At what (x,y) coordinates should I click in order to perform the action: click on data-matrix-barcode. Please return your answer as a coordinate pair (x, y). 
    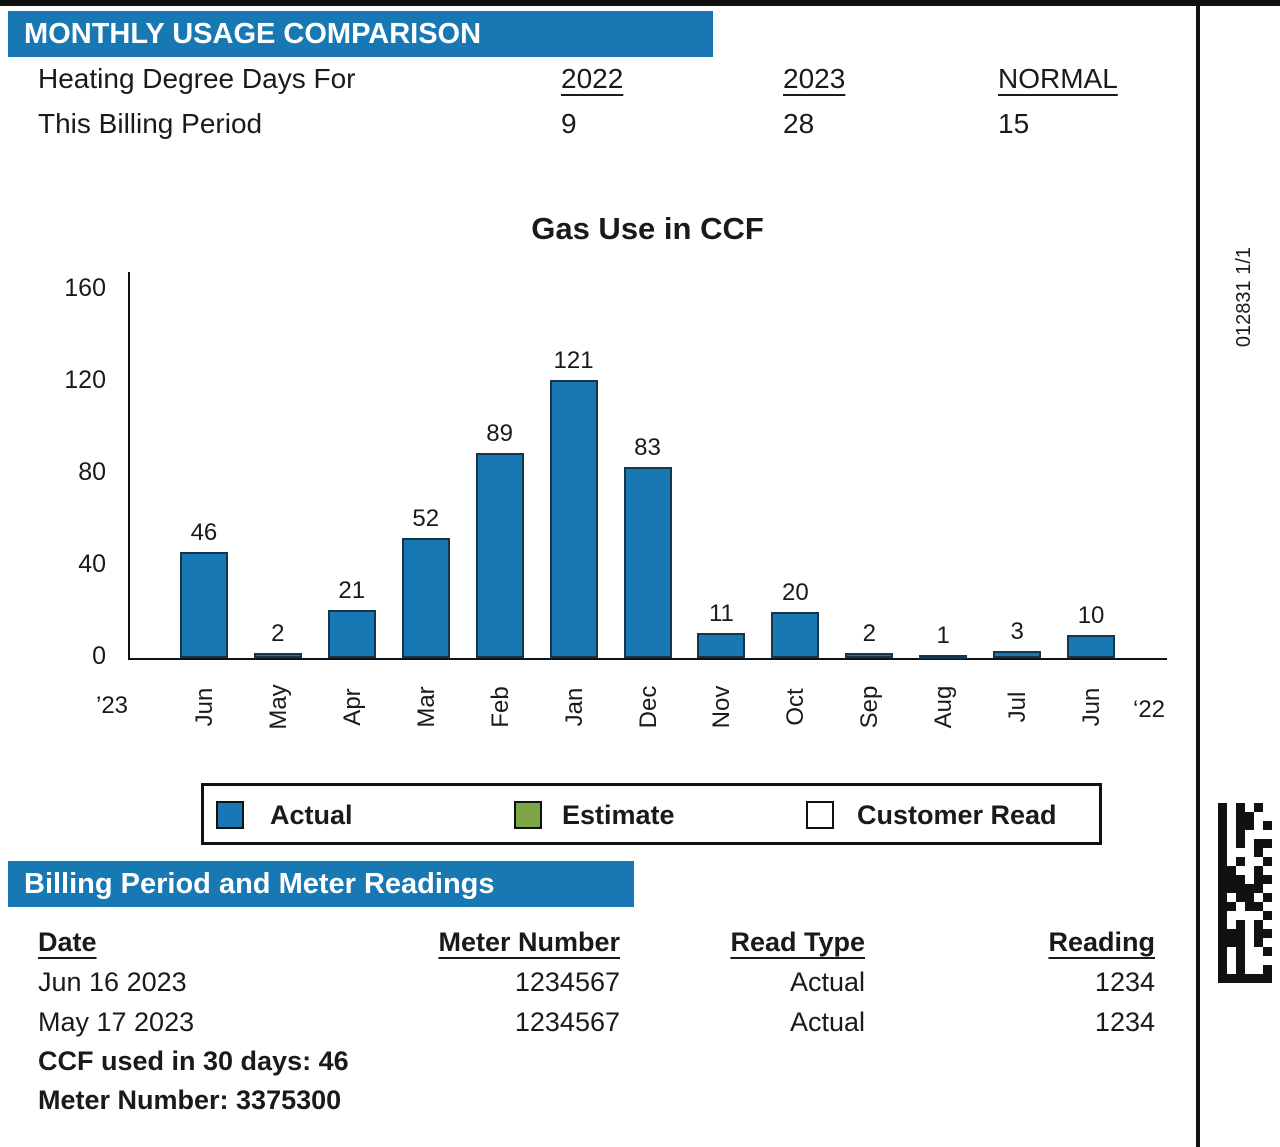
    Looking at the image, I should click on (1245, 893).